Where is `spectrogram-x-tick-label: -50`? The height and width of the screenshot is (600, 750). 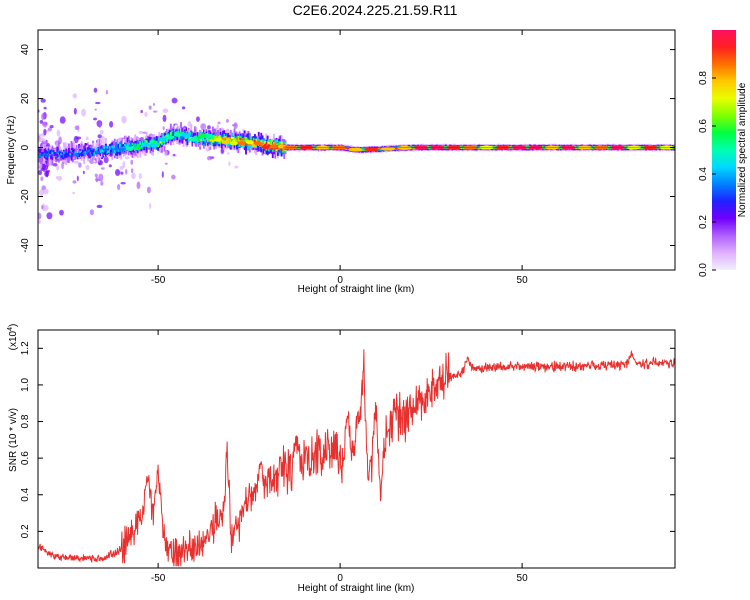 spectrogram-x-tick-label: -50 is located at coordinates (158, 280).